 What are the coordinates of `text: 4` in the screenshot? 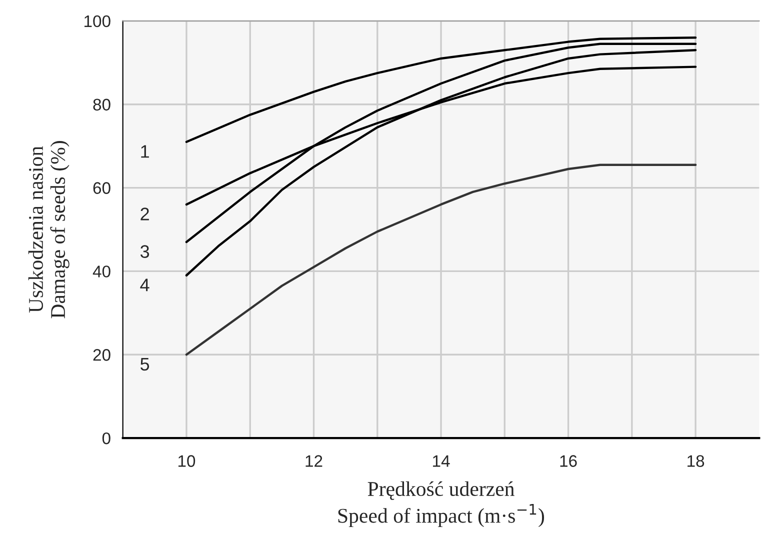 It's located at (145, 285).